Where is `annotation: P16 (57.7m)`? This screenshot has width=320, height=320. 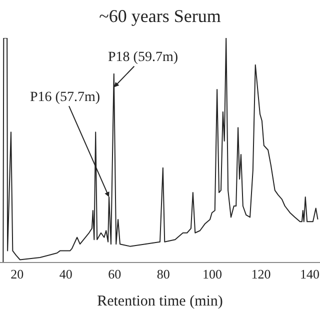
annotation: P16 (57.7m) is located at coordinates (65, 97).